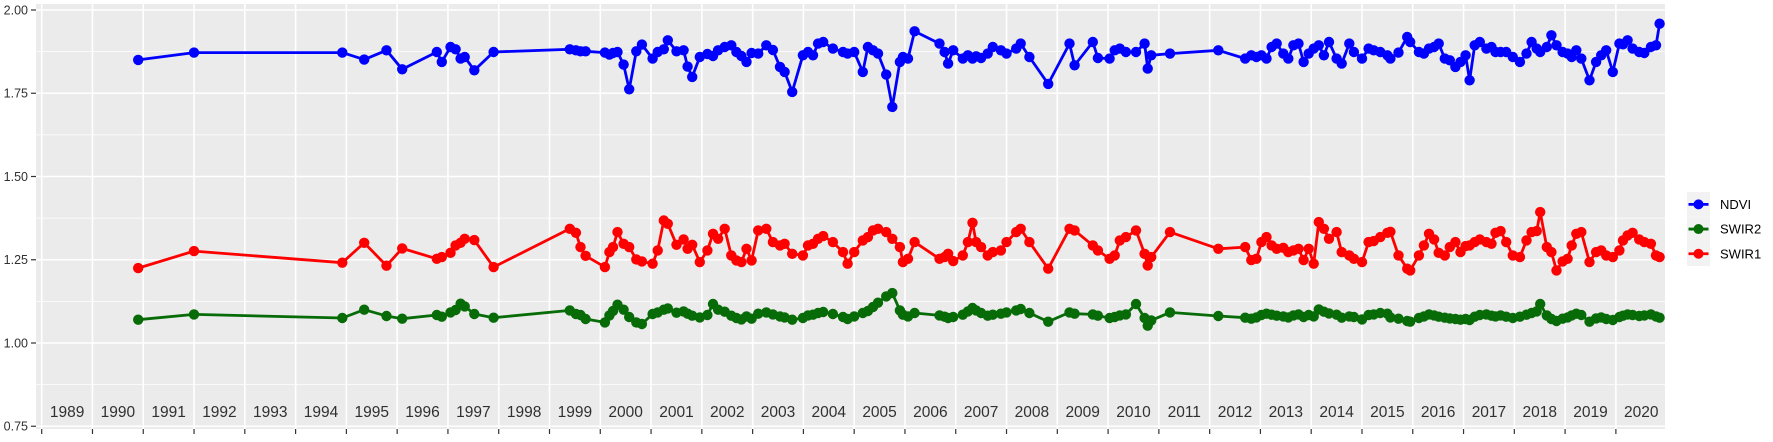 The height and width of the screenshot is (442, 1773). I want to click on y-axis-label: 0.75, so click(16, 427).